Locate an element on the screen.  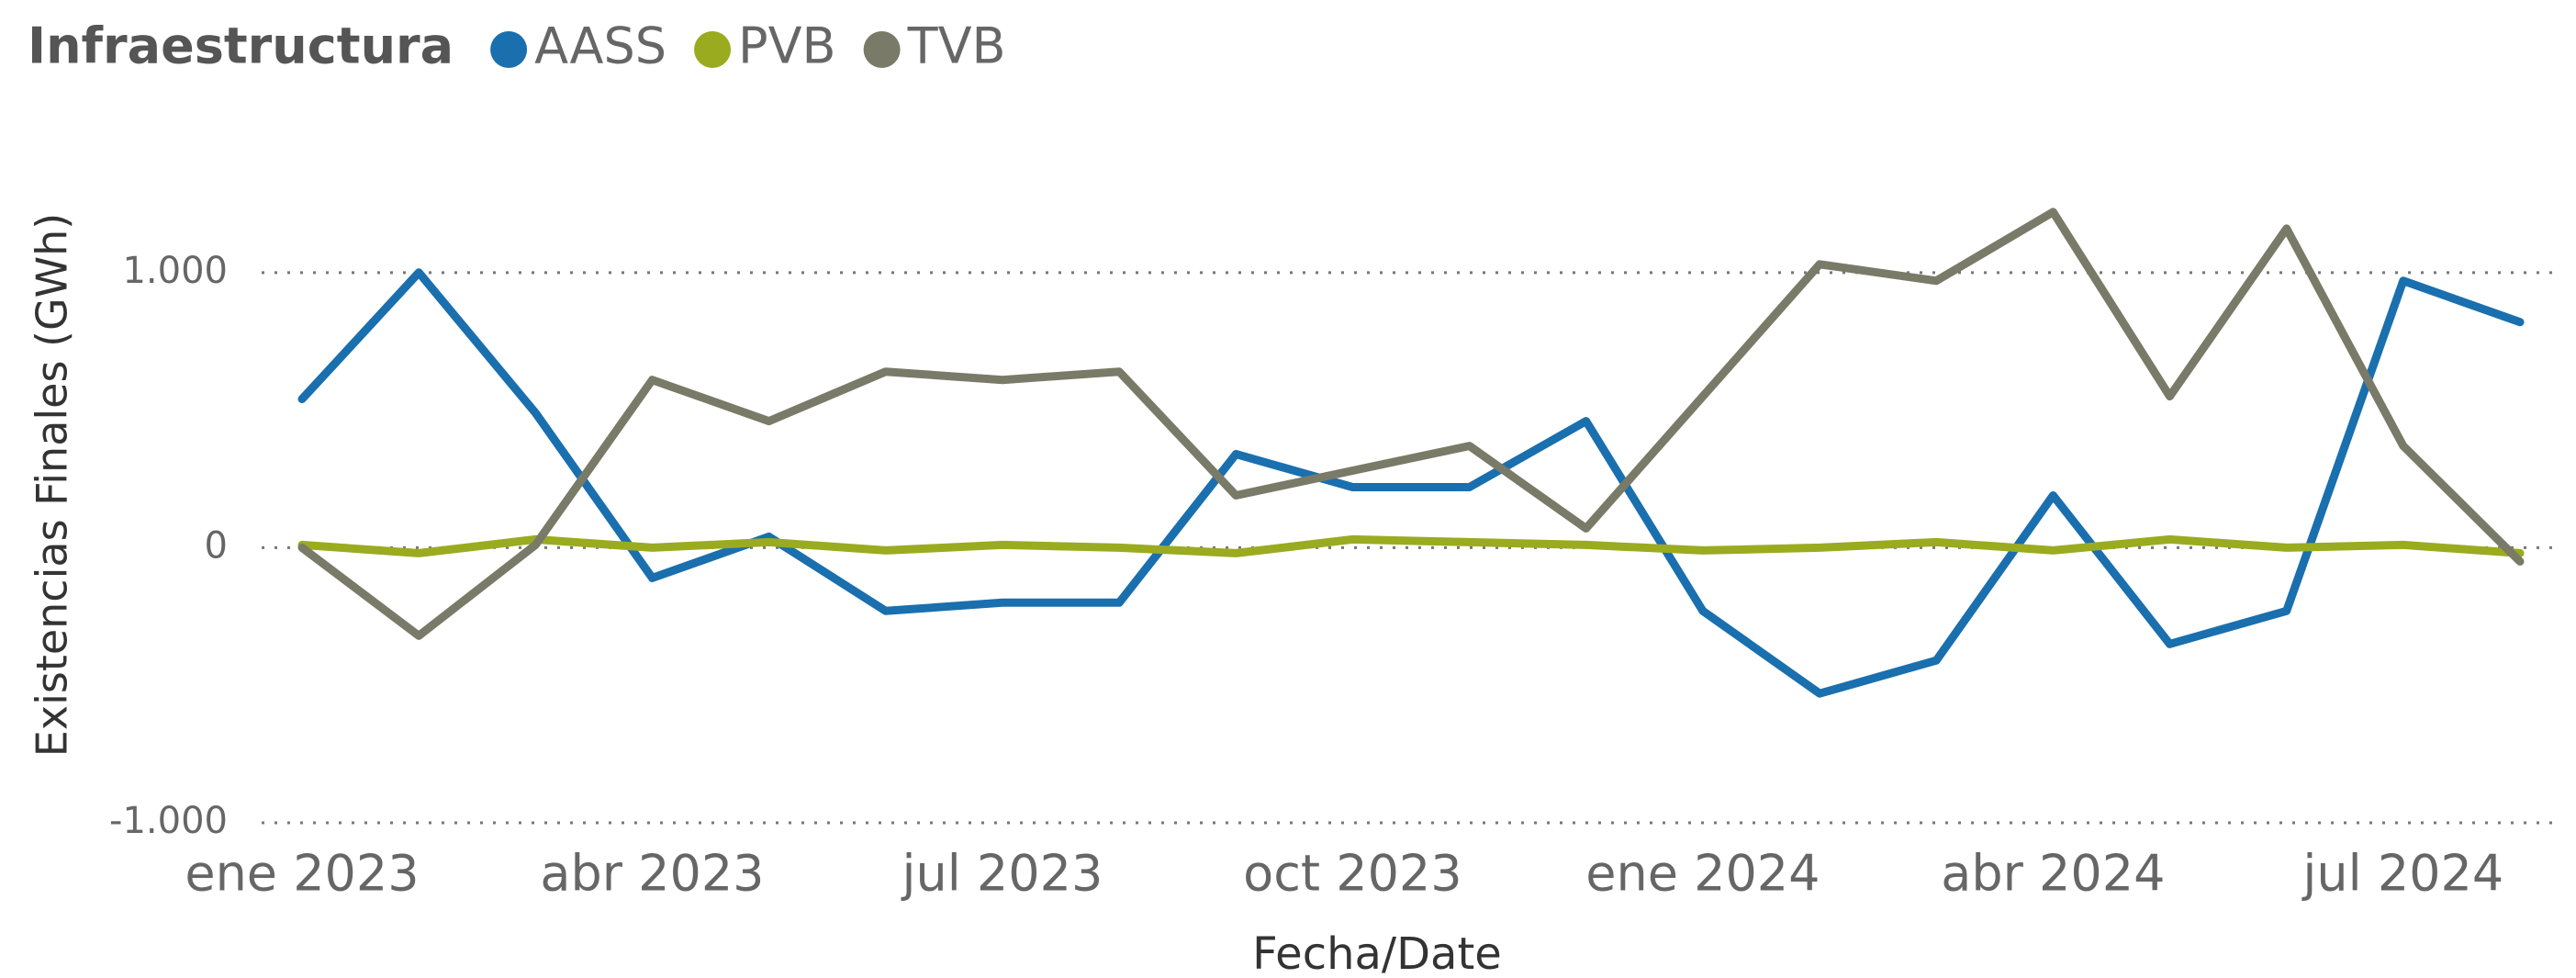
x-tick-label: oct 2023 is located at coordinates (1352, 874).